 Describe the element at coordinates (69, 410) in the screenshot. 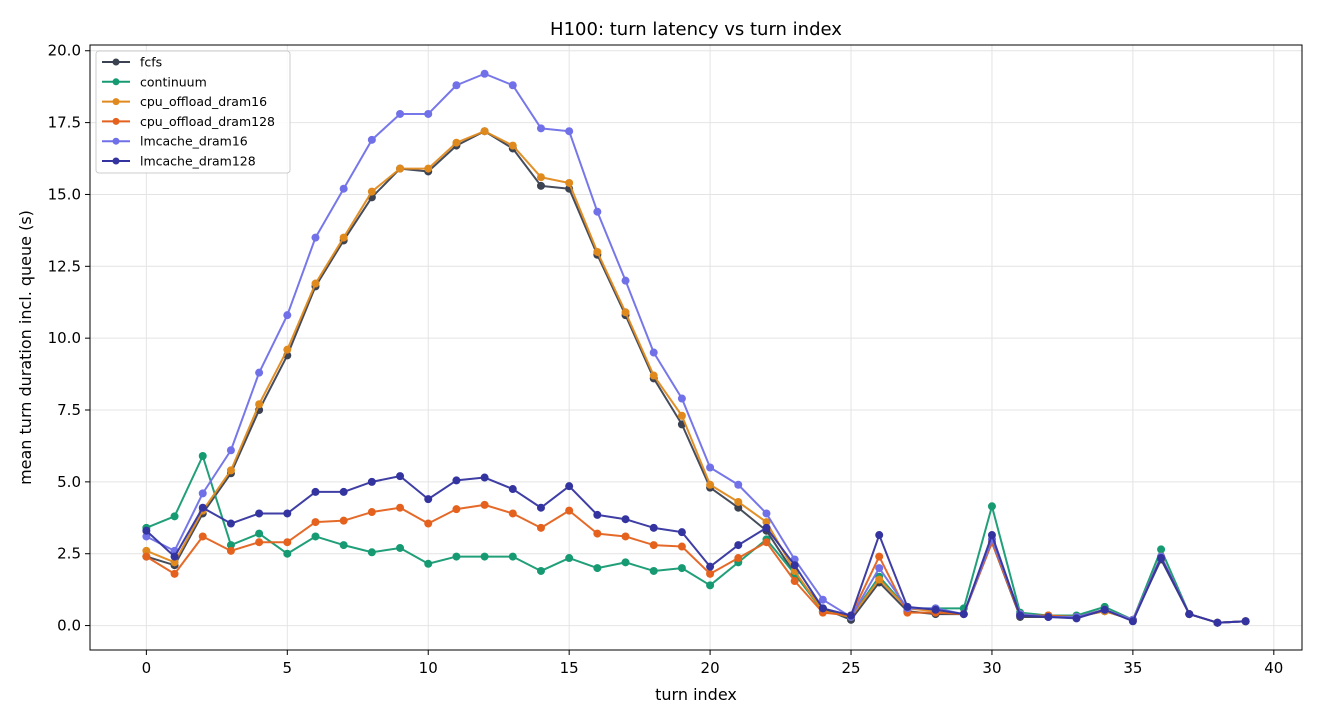

I see `y-tick-label: 7.5` at that location.